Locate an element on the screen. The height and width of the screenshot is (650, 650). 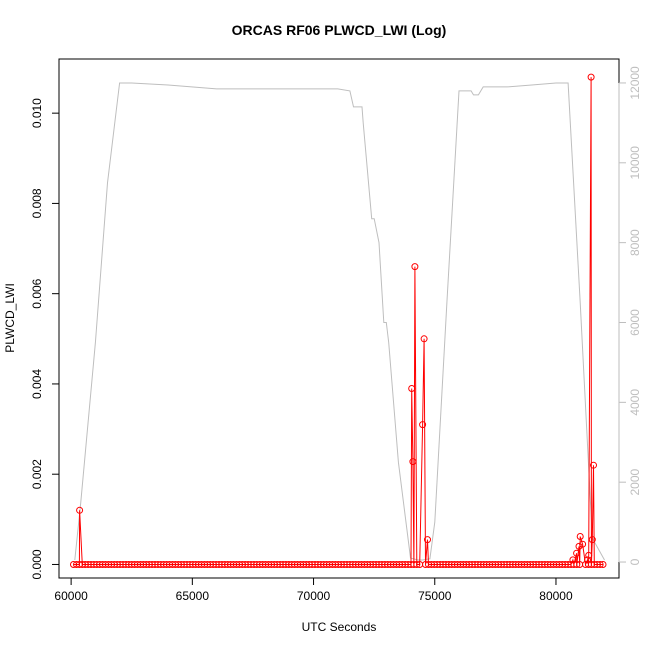
y-tick-label: 0.000 is located at coordinates (37, 564).